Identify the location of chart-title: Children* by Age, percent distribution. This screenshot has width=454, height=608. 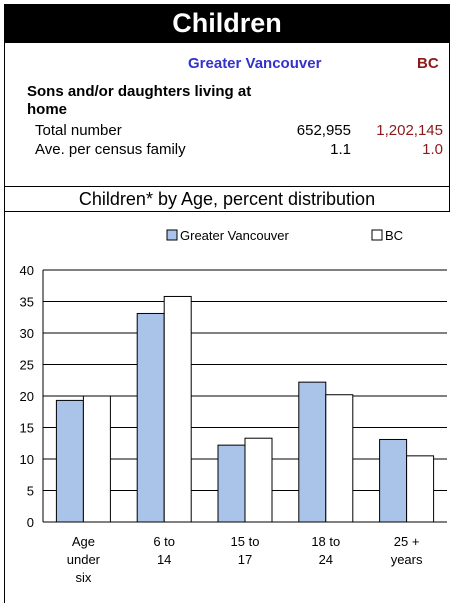
(227, 199).